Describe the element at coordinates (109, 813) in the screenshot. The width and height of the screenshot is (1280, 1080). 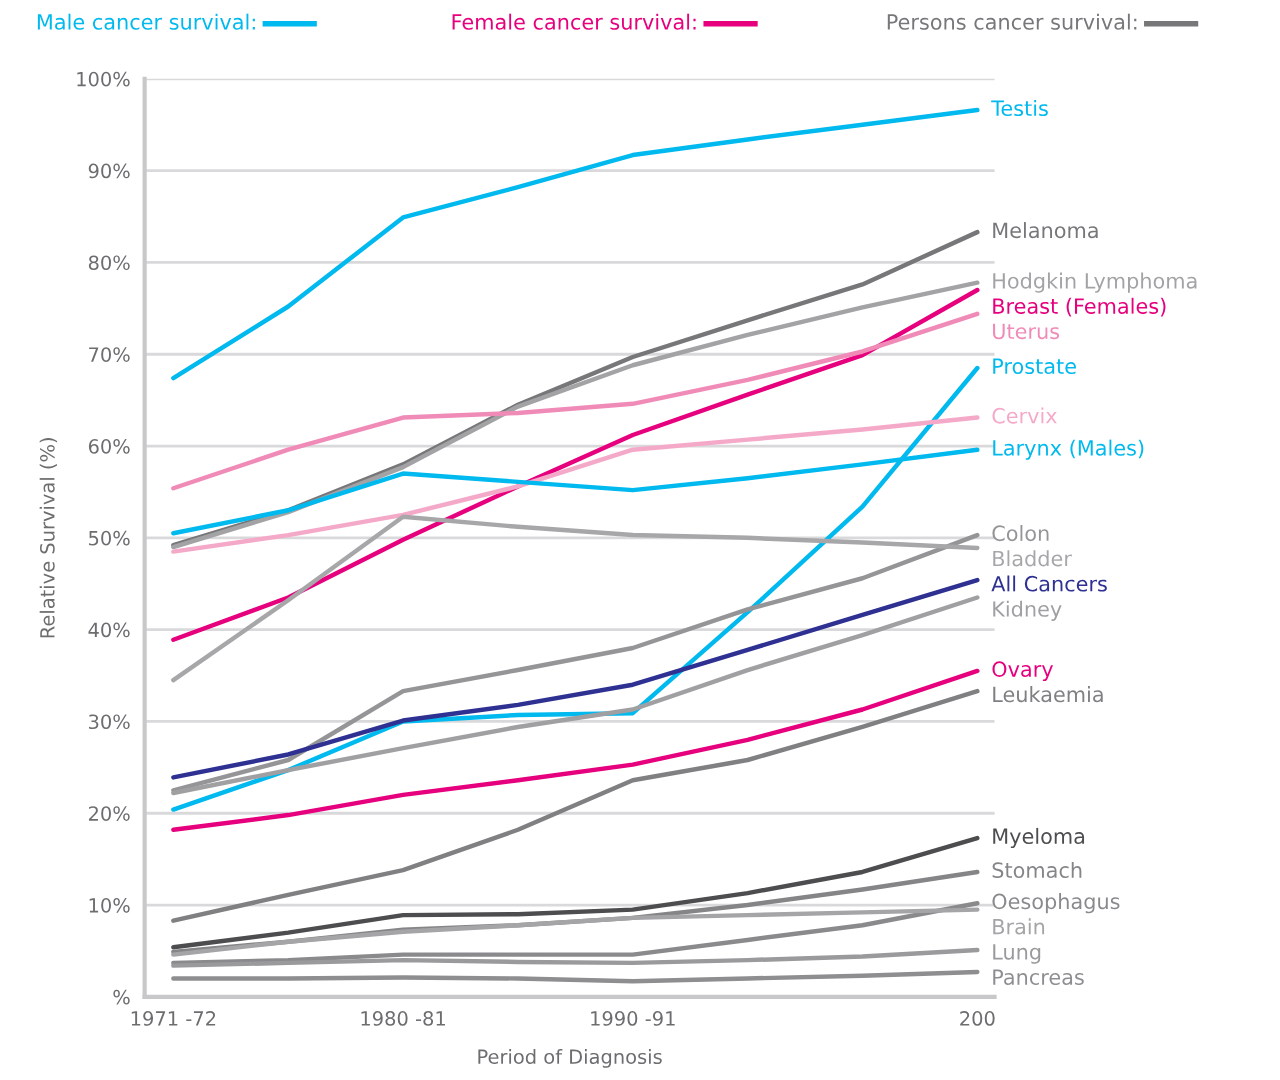
I see `y-tick-label: 20%` at that location.